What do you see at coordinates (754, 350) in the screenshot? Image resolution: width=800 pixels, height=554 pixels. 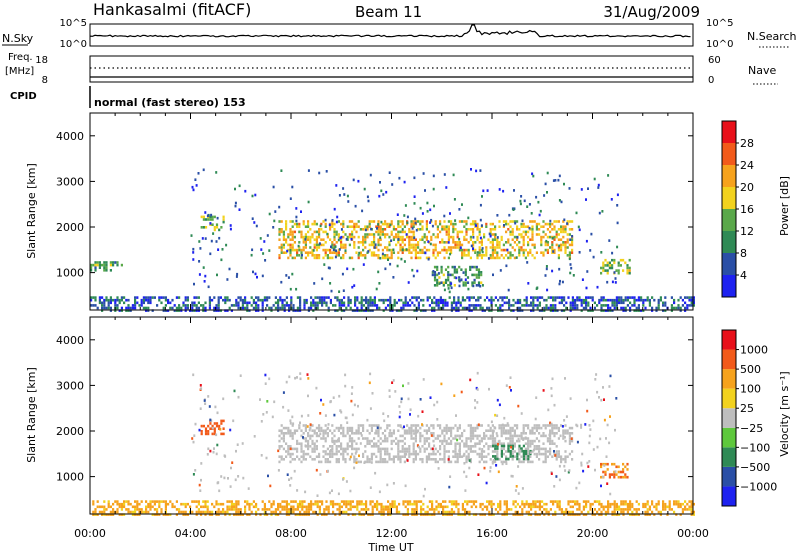 I see `colorbar-tick-label: 1000` at bounding box center [754, 350].